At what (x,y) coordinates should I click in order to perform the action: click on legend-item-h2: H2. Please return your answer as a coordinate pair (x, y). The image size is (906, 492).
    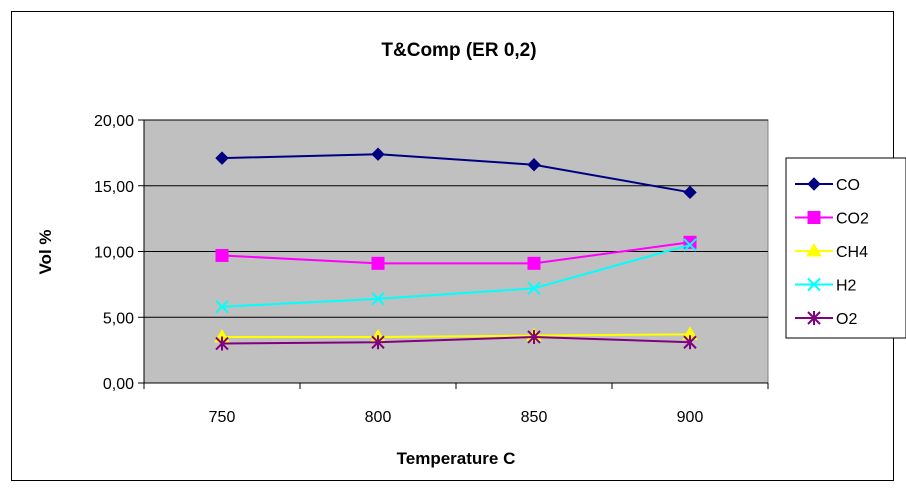
    Looking at the image, I should click on (826, 286).